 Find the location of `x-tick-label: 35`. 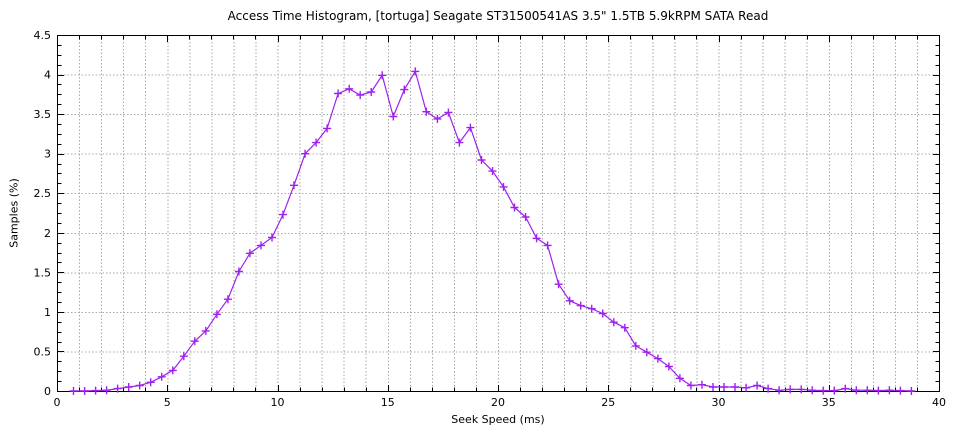

x-tick-label: 35 is located at coordinates (829, 402).